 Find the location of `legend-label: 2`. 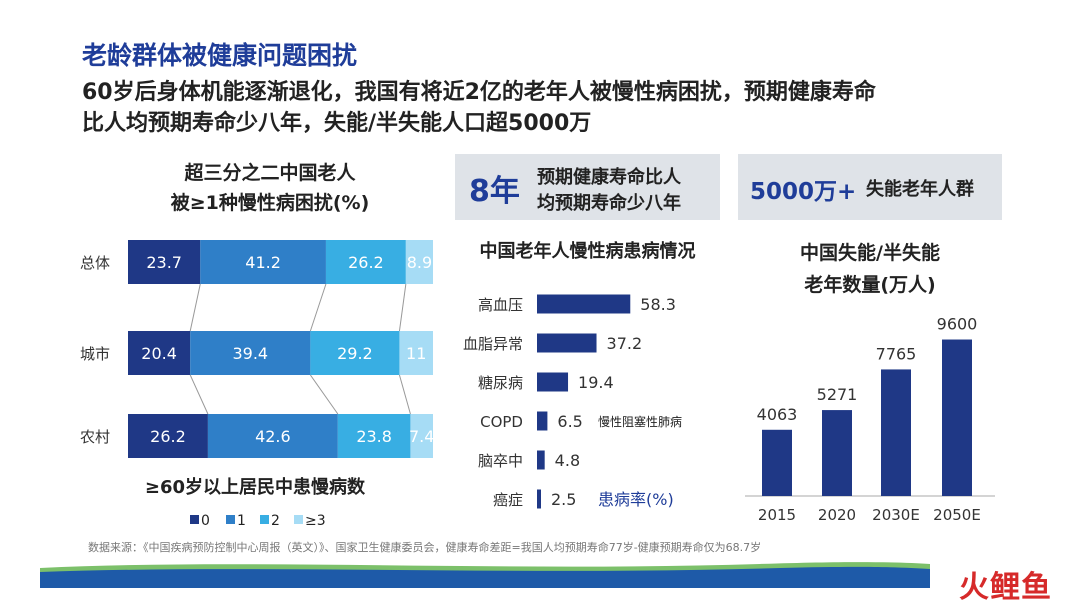

legend-label: 2 is located at coordinates (275, 521).